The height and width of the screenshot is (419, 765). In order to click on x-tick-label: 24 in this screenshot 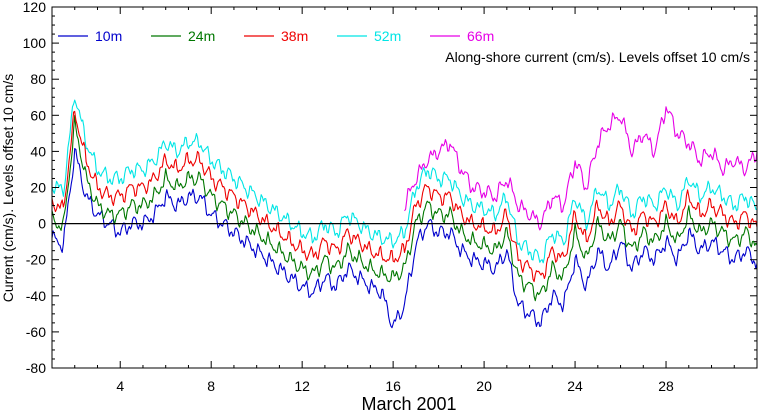, I will do `click(575, 386)`.